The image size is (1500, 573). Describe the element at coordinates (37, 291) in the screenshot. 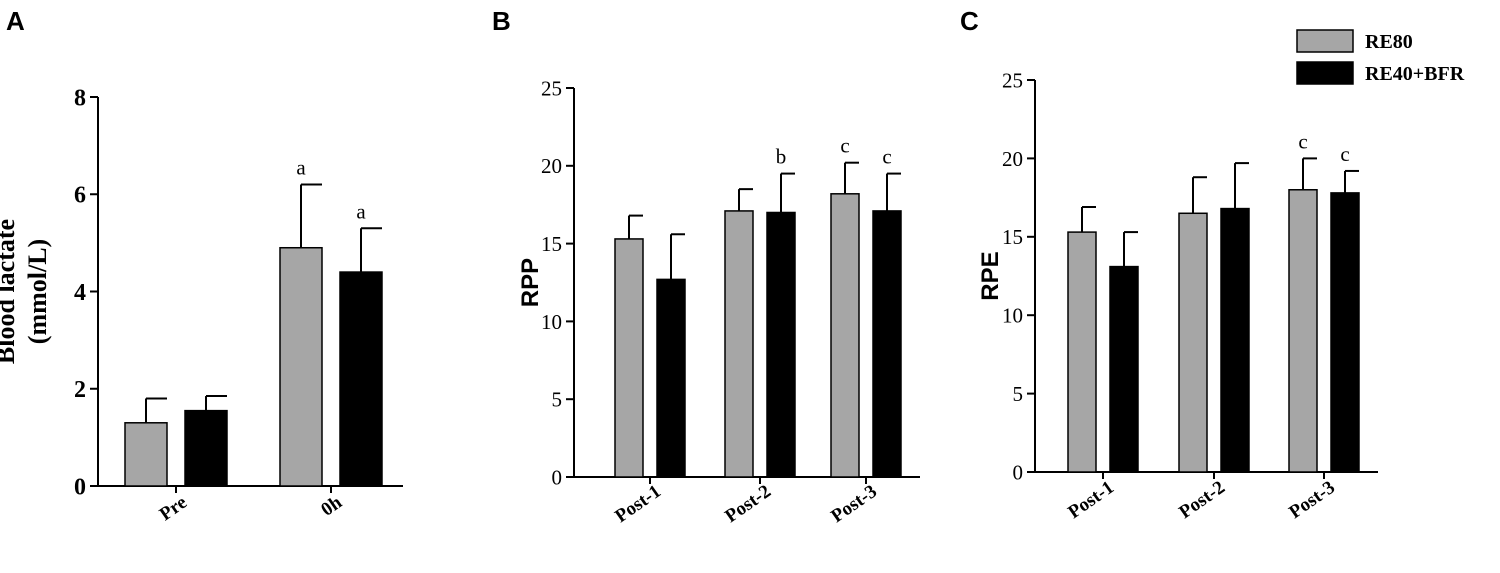

I see `y-axis-title: (mmol/L)` at that location.